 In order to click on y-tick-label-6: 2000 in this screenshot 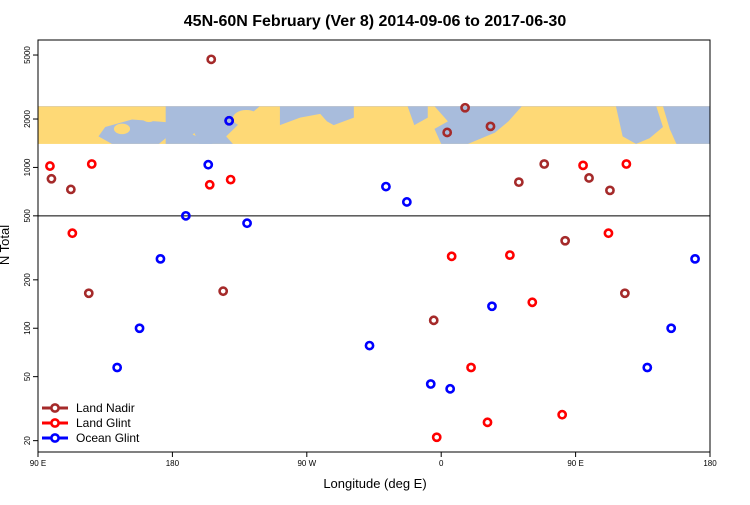, I will do `click(27, 119)`.